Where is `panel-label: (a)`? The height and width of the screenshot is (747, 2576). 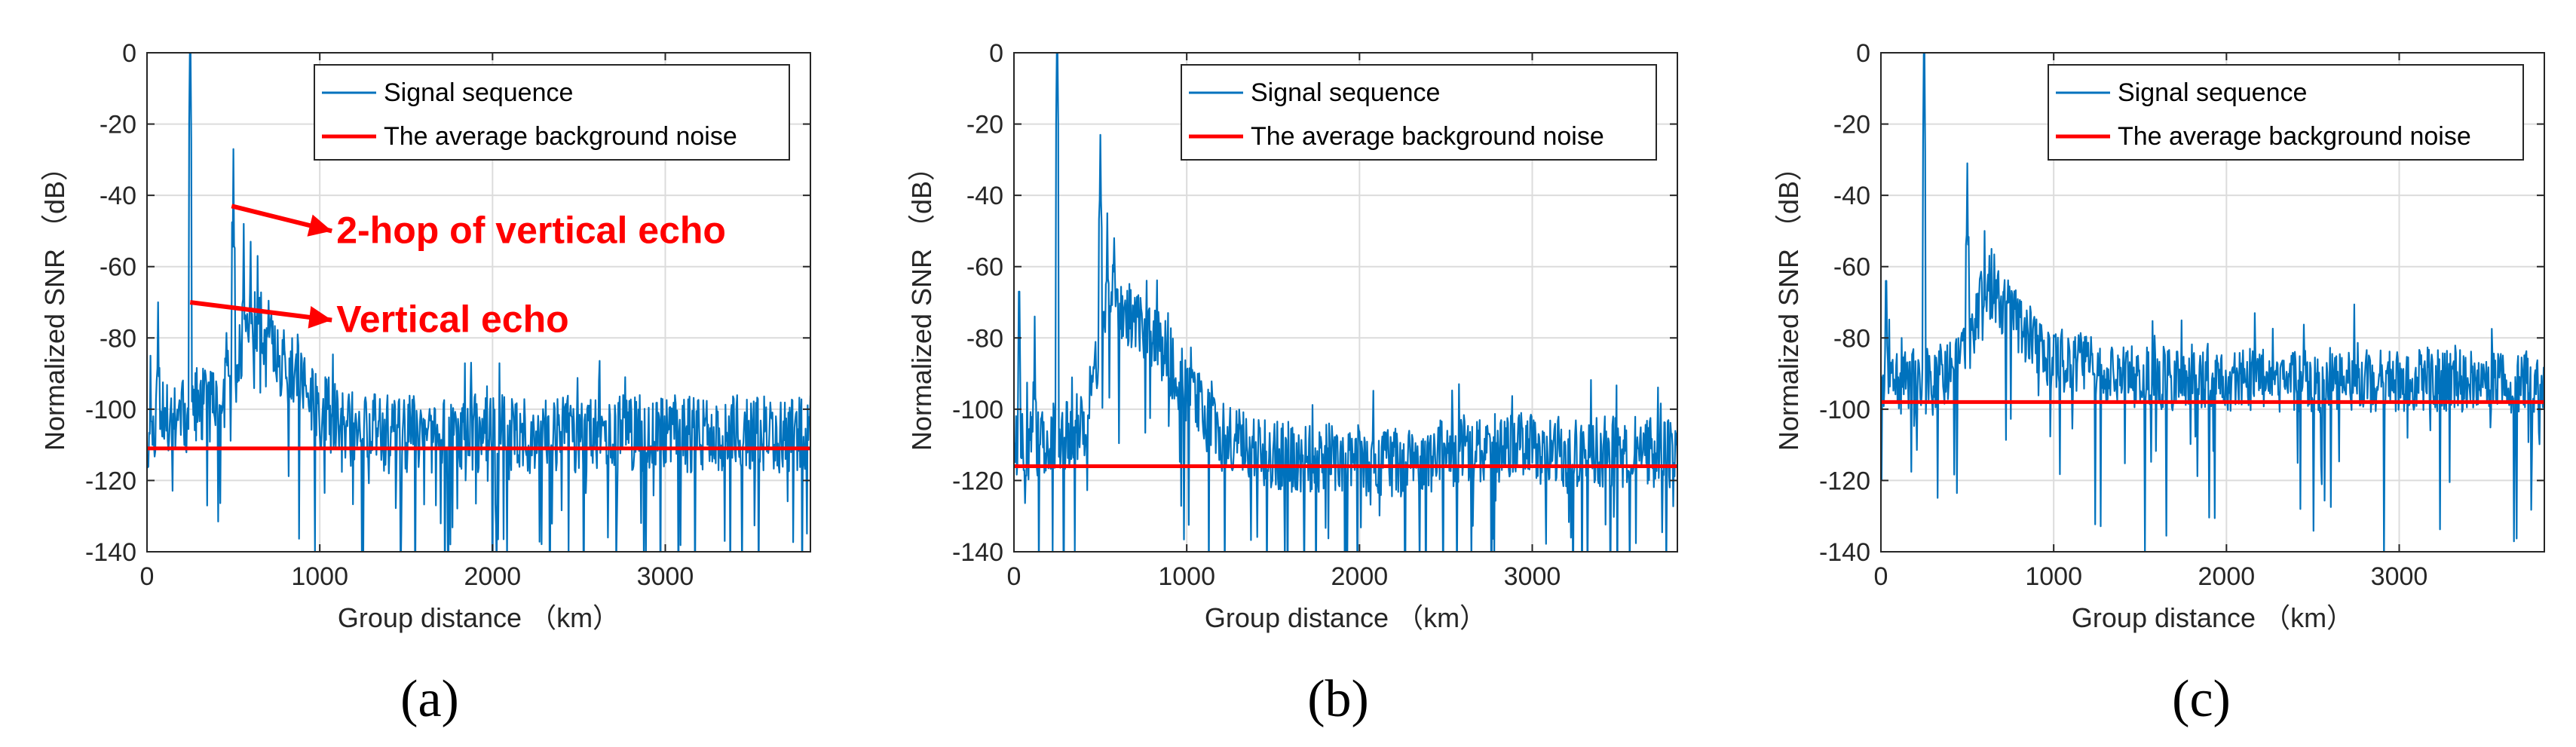
panel-label: (a) is located at coordinates (429, 699).